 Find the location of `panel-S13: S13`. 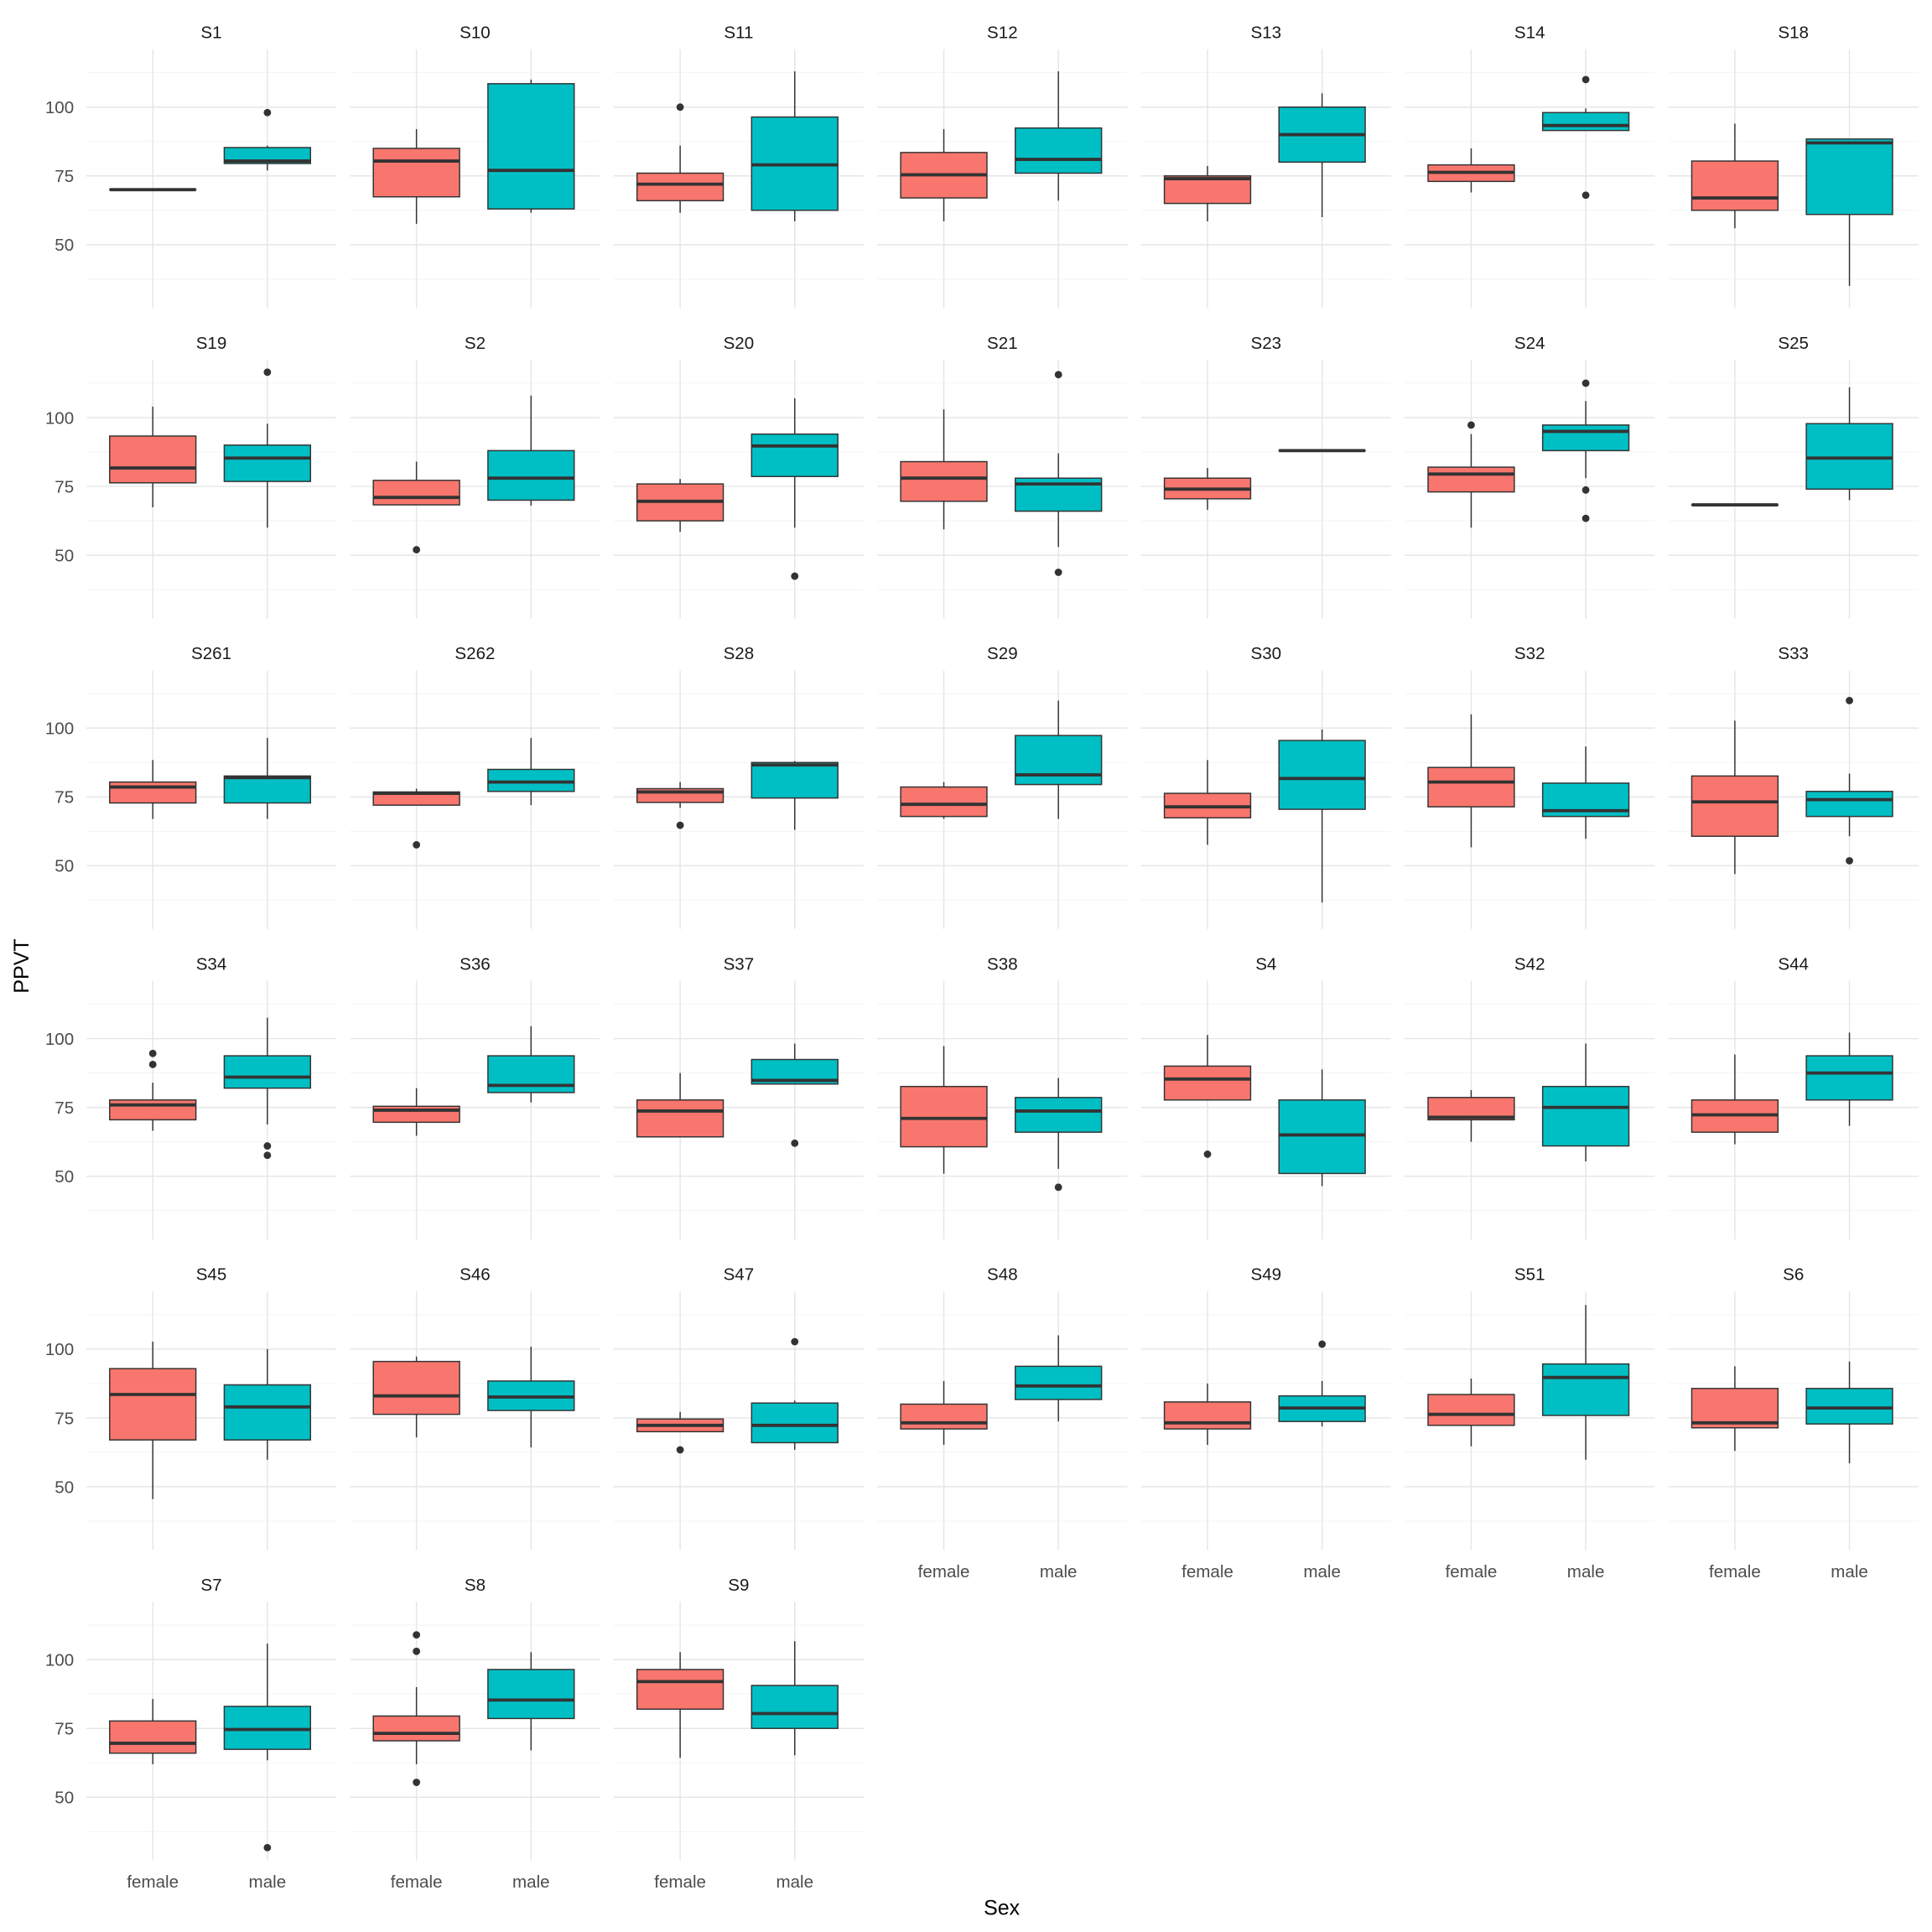

panel-S13: S13 is located at coordinates (1265, 166).